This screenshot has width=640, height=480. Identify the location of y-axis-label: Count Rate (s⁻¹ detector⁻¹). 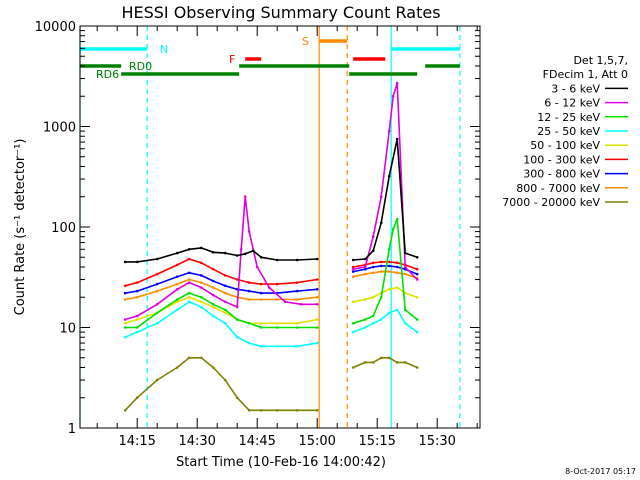
(20, 227).